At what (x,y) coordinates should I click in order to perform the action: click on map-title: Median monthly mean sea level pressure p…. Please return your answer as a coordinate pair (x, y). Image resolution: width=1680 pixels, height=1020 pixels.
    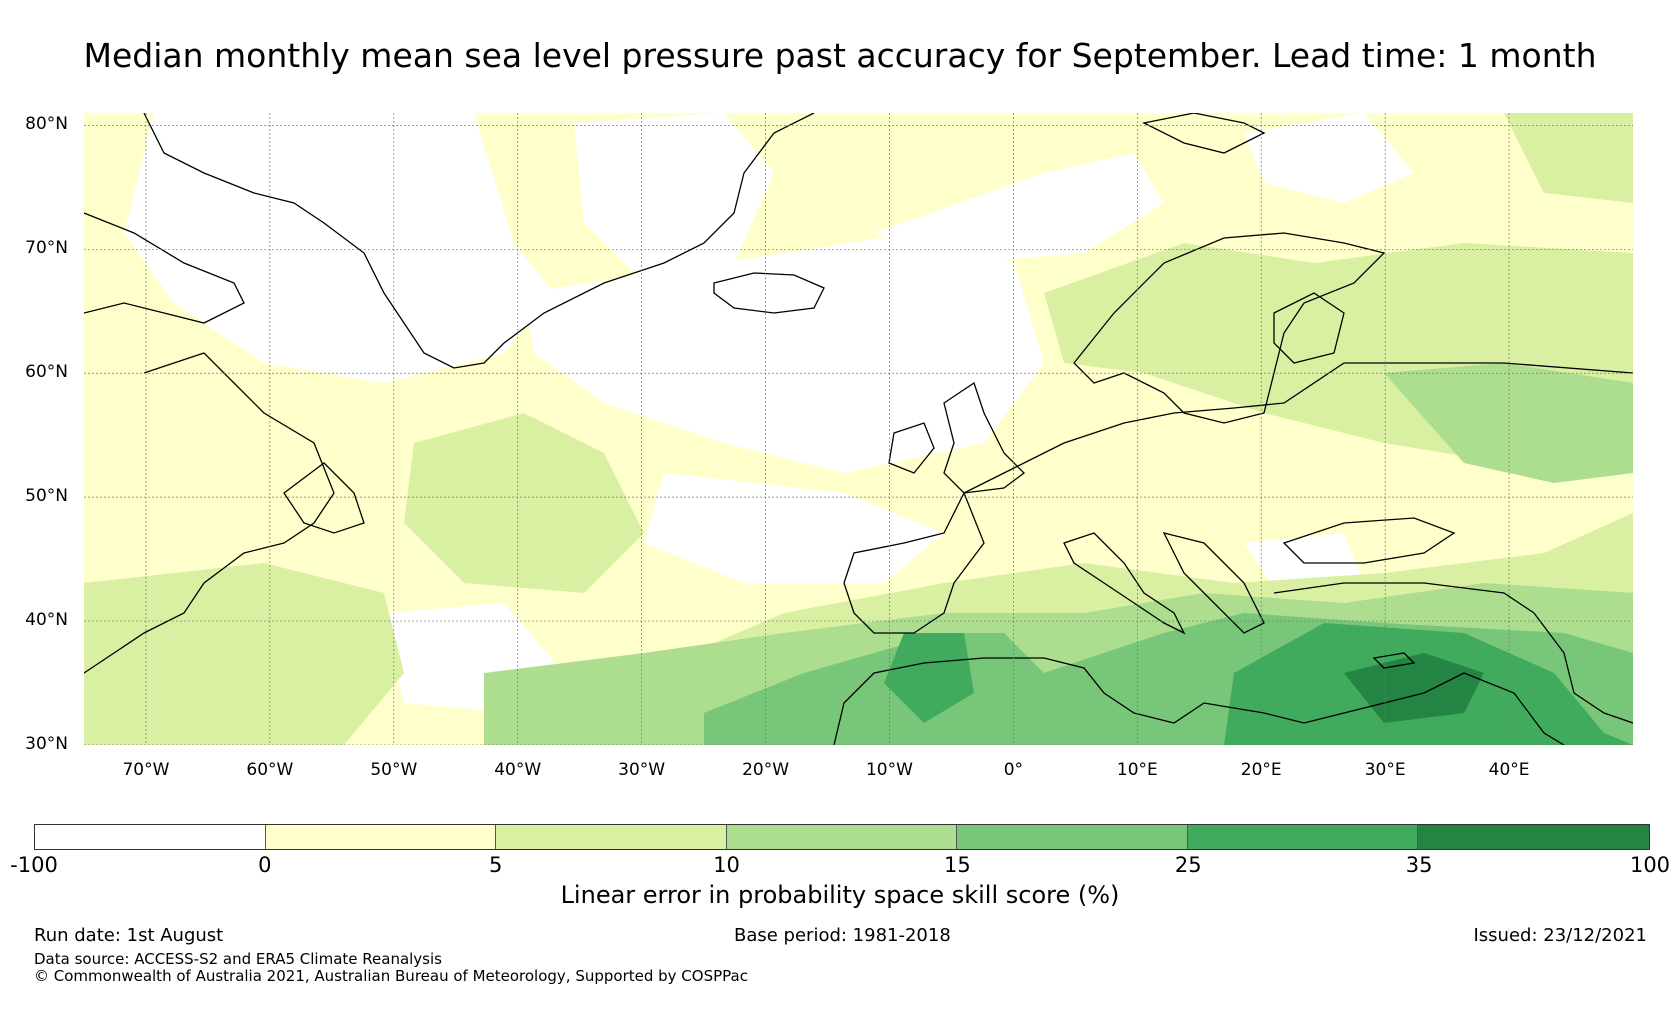
    Looking at the image, I should click on (840, 55).